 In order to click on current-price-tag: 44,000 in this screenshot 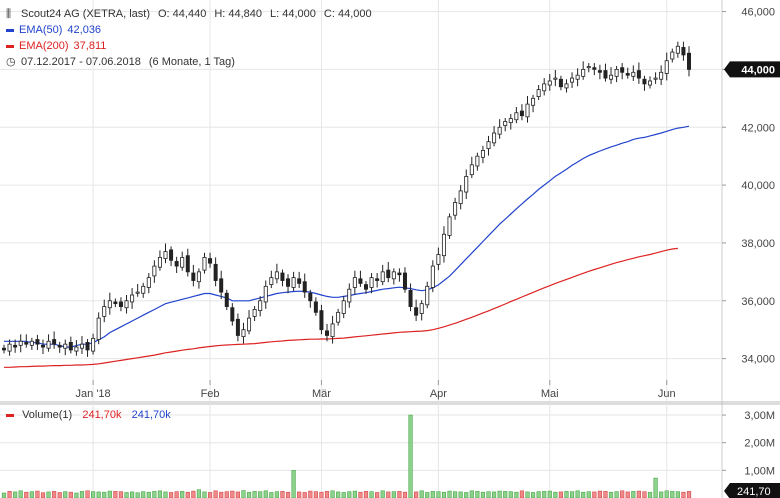, I will do `click(752, 69)`.